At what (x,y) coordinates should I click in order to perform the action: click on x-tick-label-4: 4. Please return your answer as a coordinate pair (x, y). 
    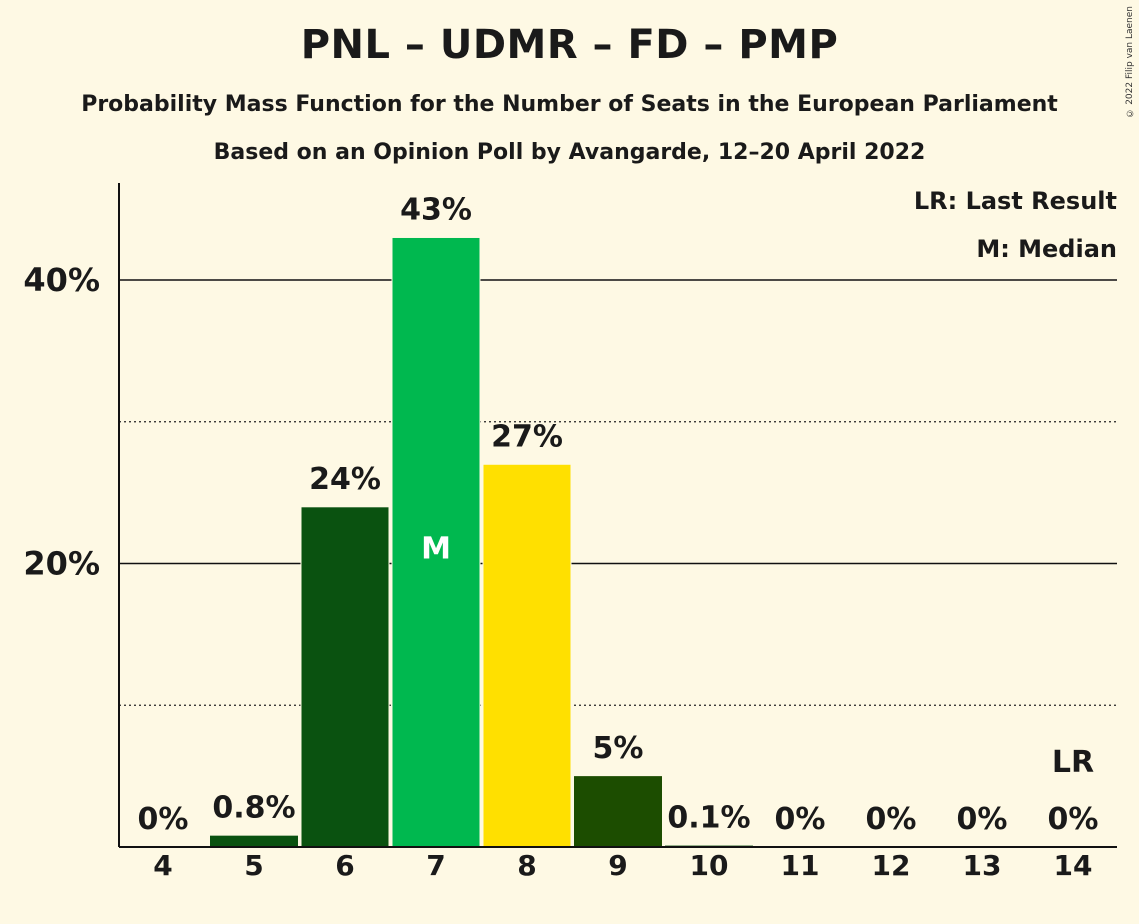
    Looking at the image, I should click on (162, 865).